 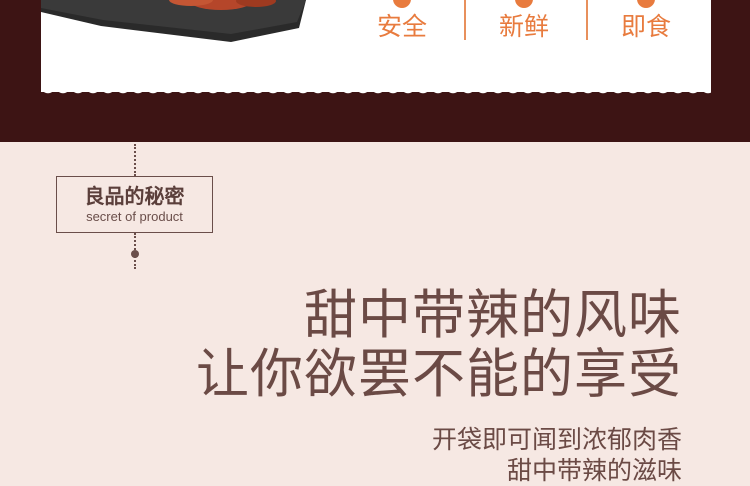 What do you see at coordinates (173, 21) in the screenshot?
I see `product-image` at bounding box center [173, 21].